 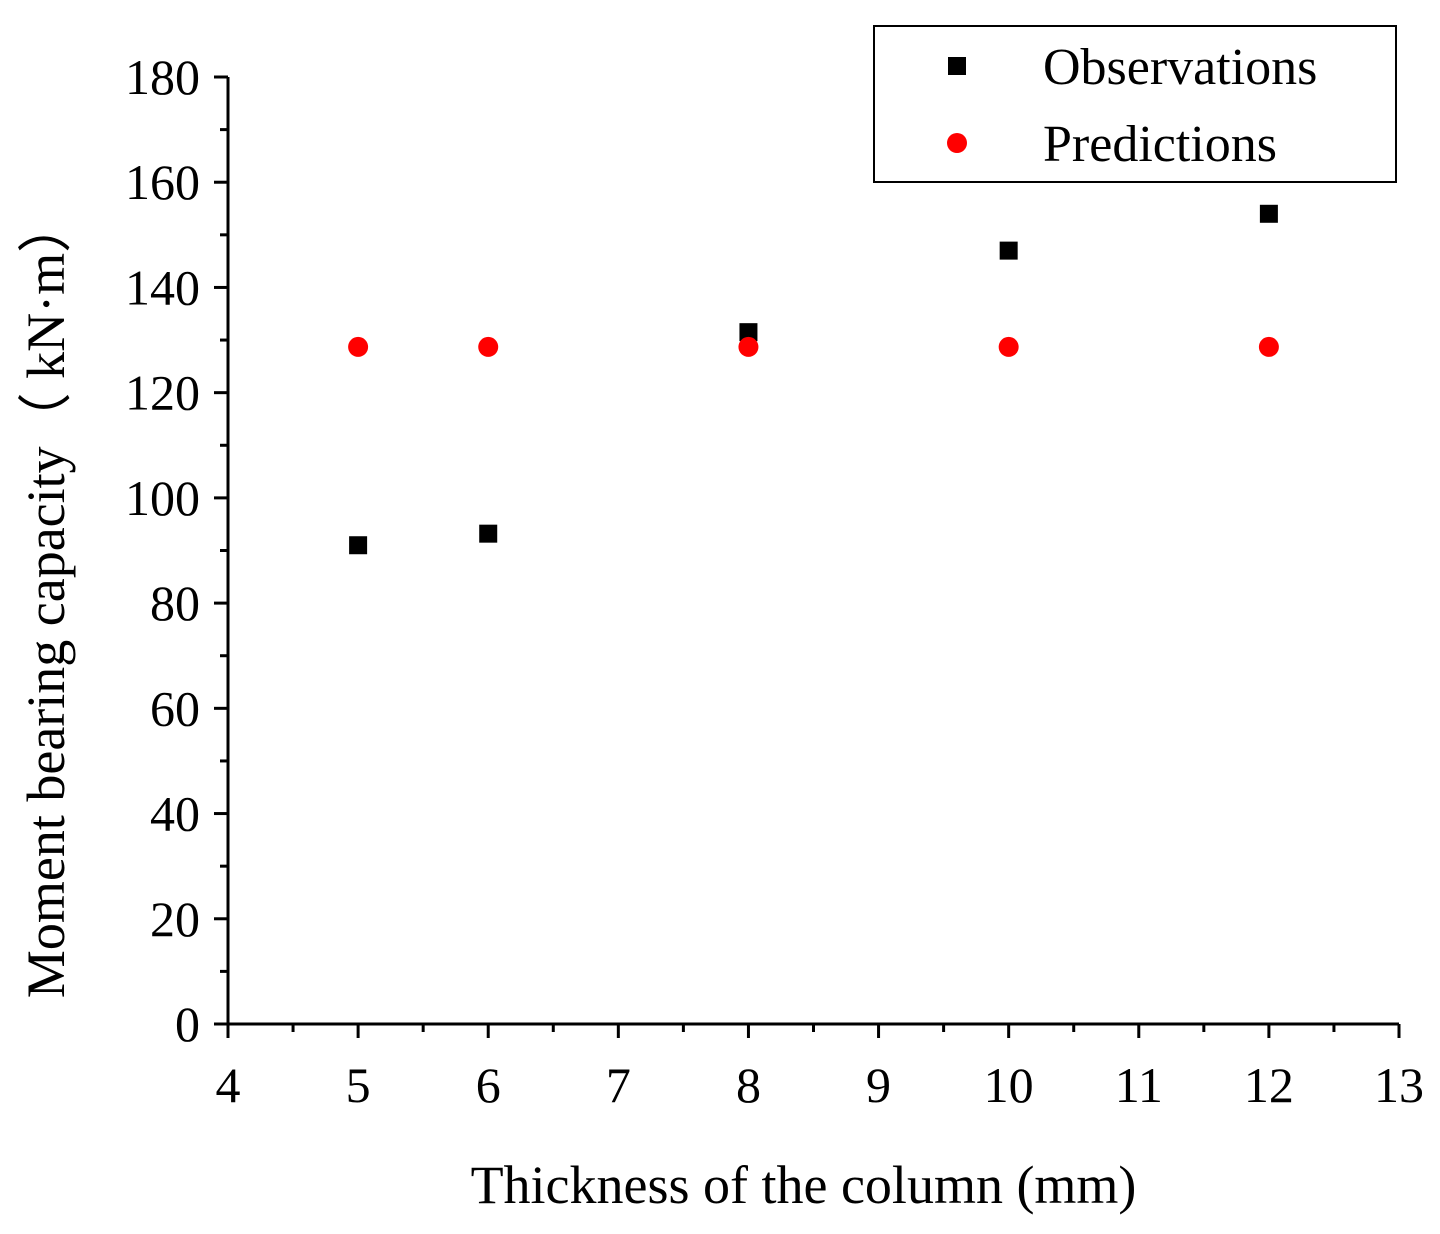 I want to click on legend-marker-predictions, so click(x=957, y=143).